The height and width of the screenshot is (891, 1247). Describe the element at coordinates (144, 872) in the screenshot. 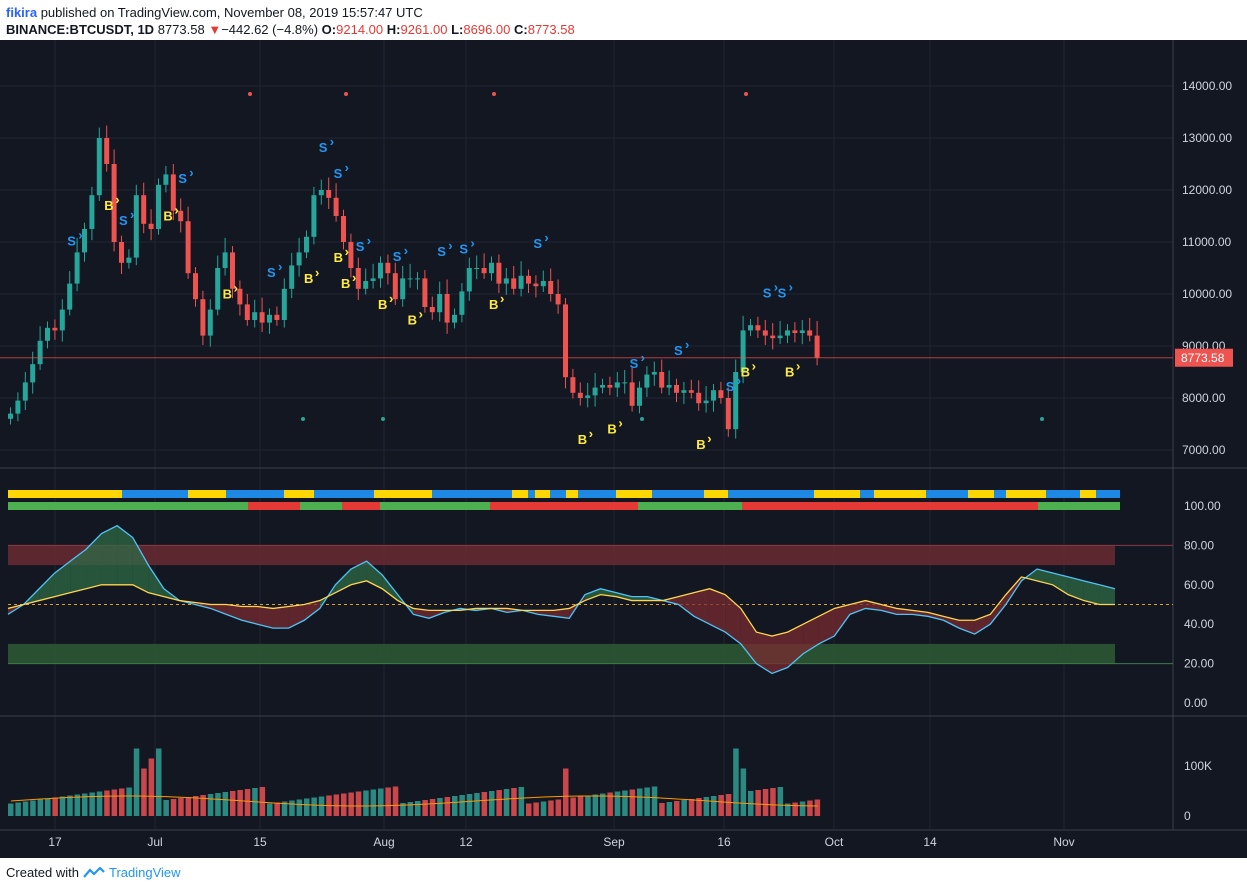

I see `tradingview-brand: TradingView` at that location.